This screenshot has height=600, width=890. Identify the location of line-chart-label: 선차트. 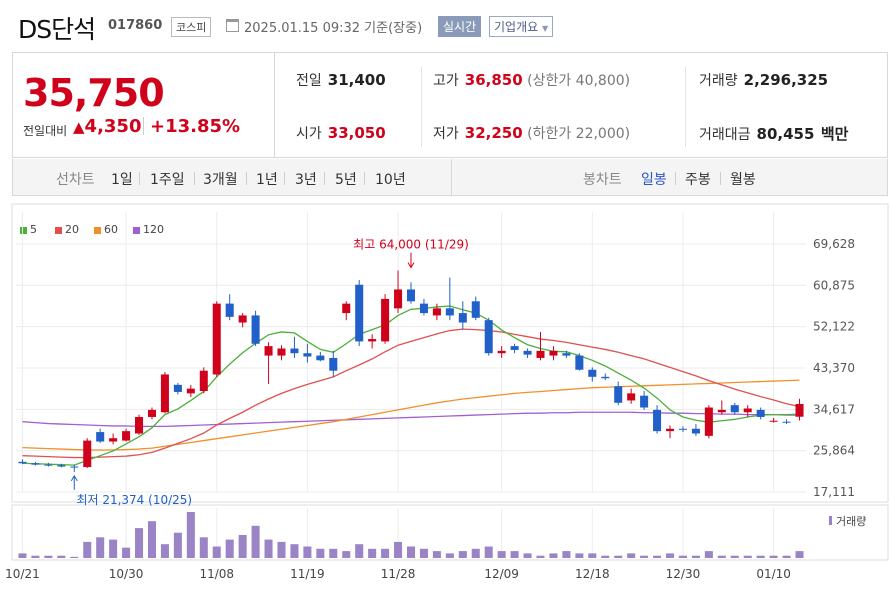
(75, 180).